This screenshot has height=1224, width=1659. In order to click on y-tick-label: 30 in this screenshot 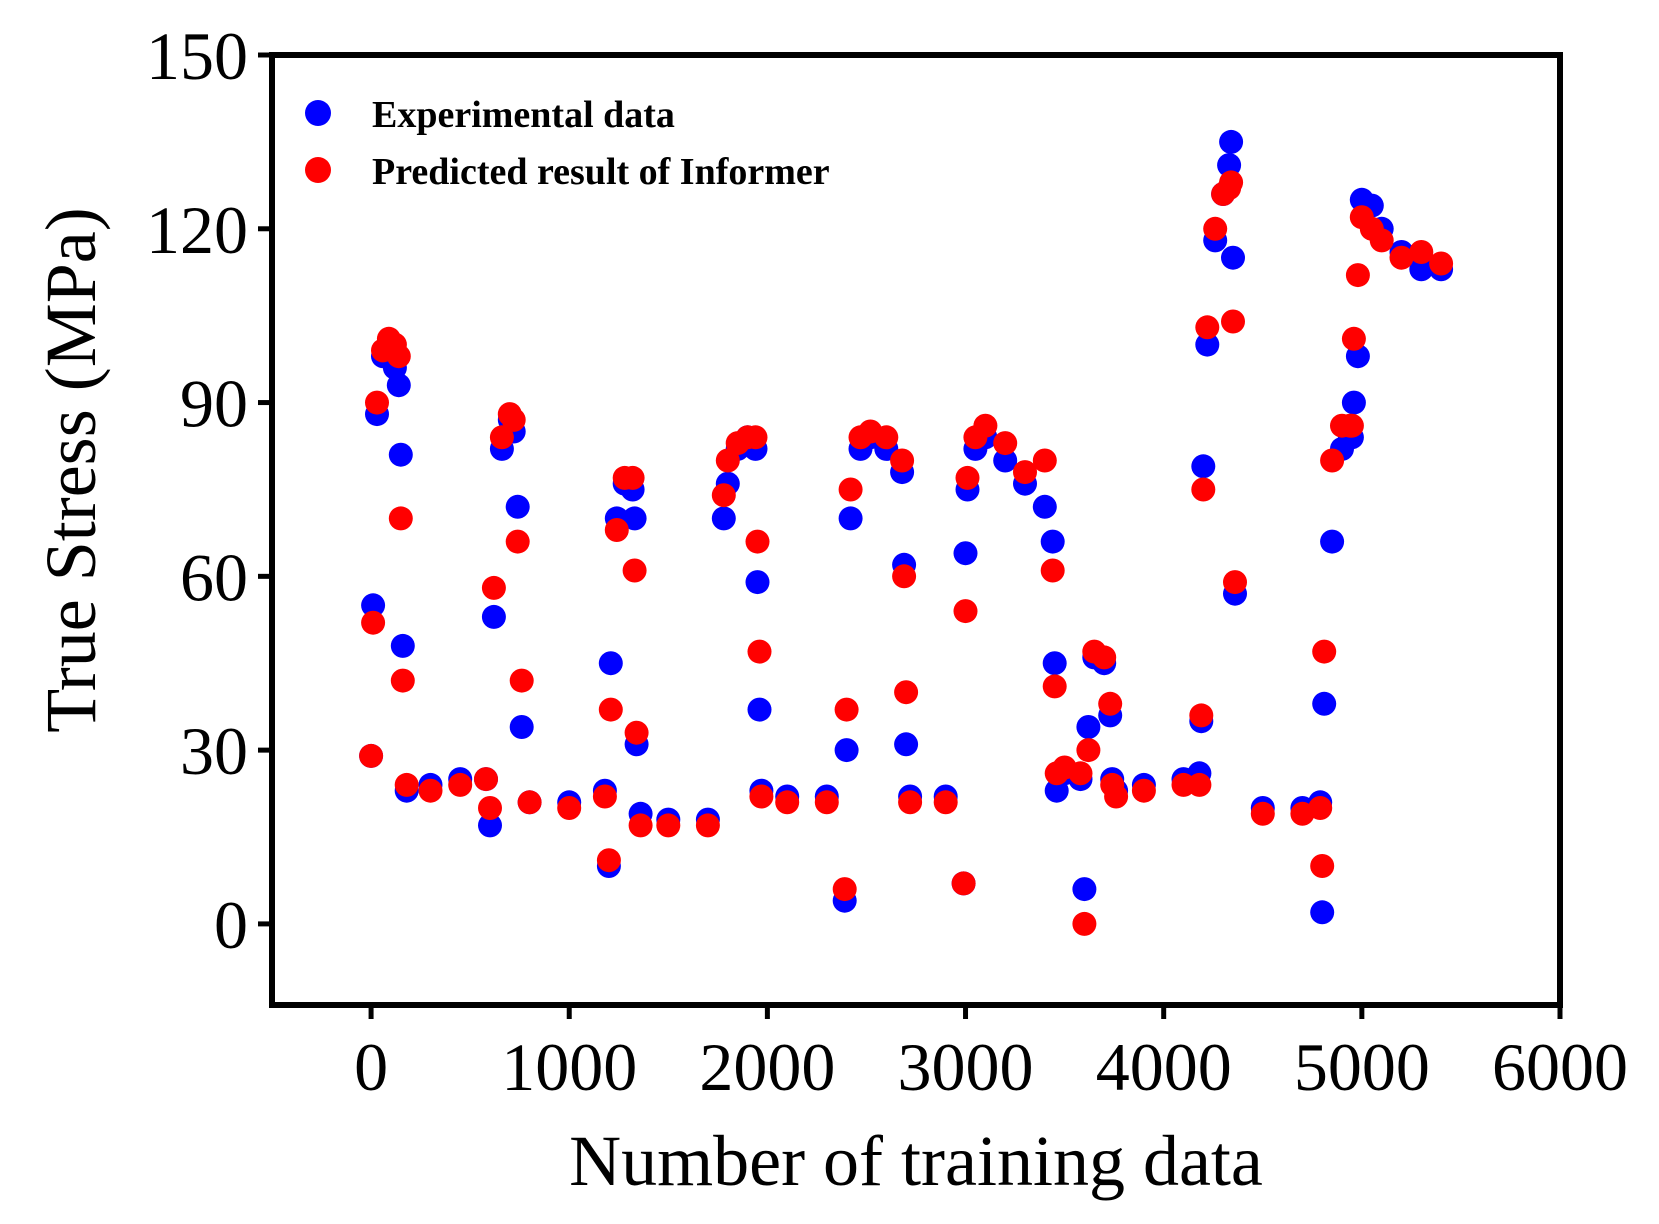, I will do `click(214, 751)`.